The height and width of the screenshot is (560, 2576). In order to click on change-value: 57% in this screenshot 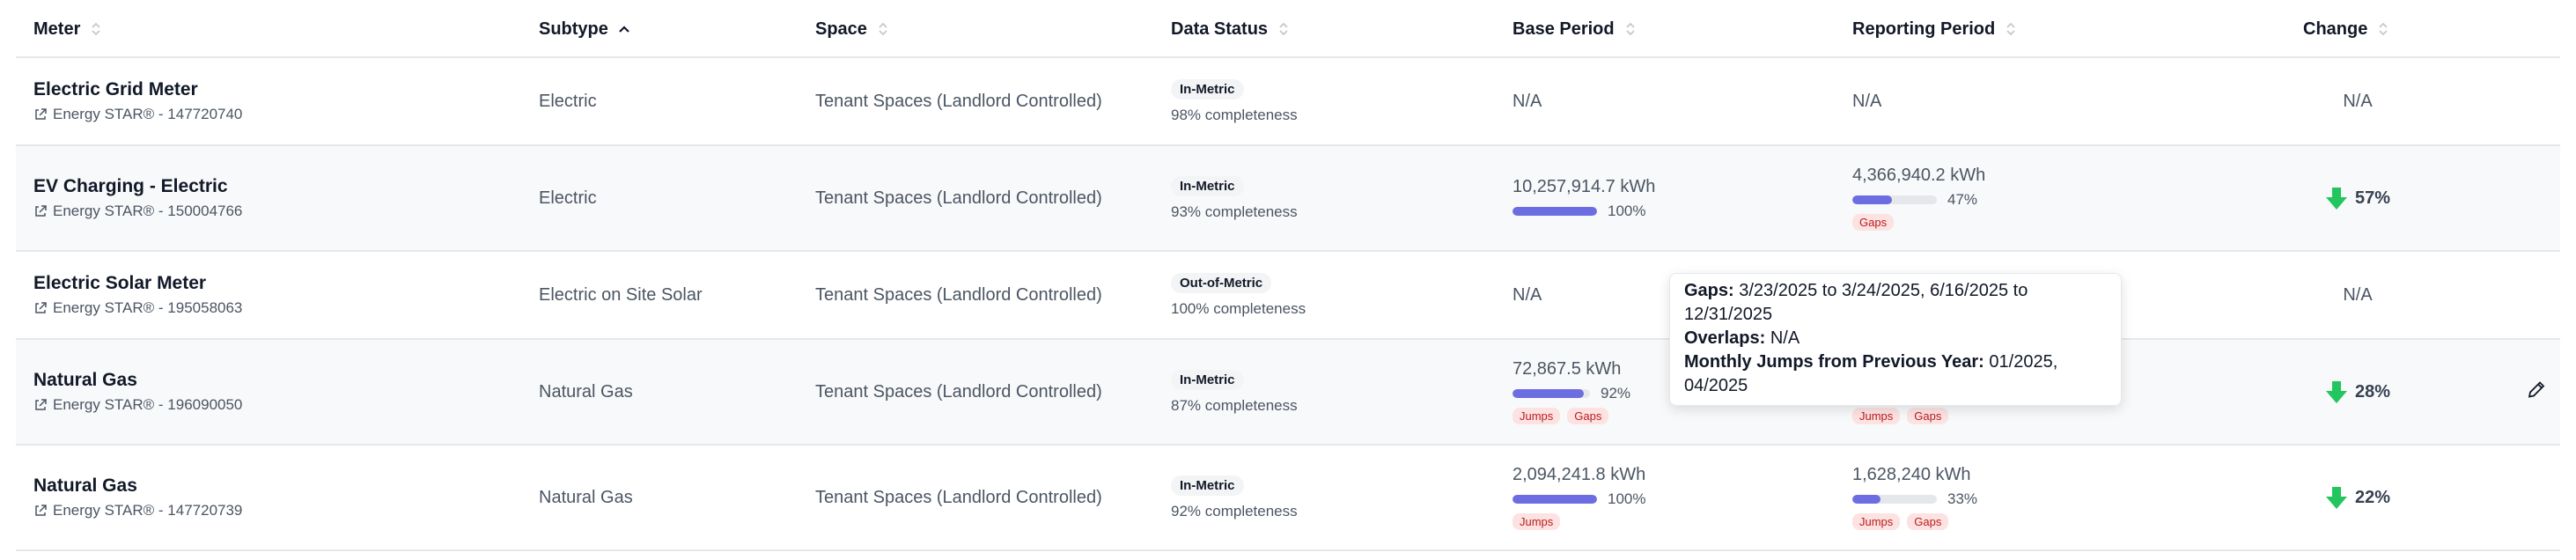, I will do `click(2372, 198)`.